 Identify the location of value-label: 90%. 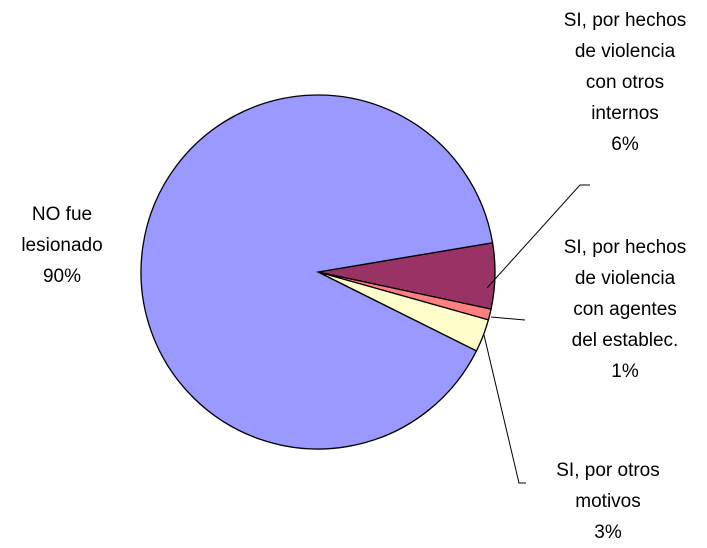
(62, 276).